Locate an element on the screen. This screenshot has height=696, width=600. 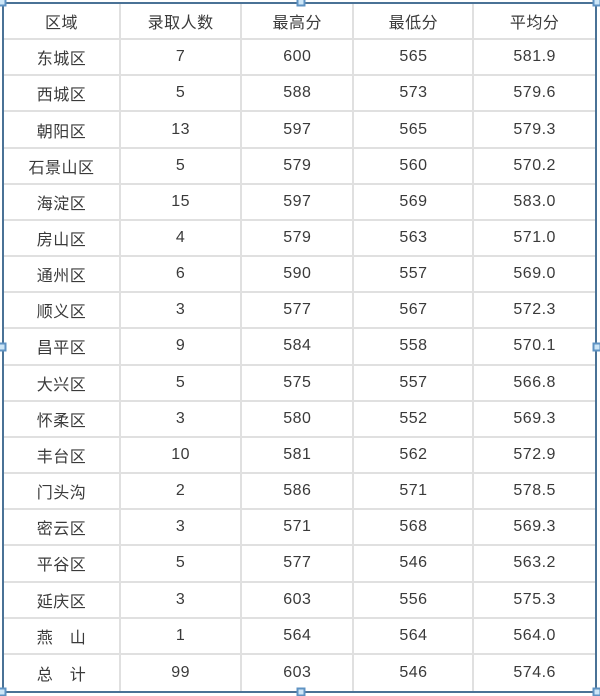
table-cell: 总 计 is located at coordinates (63, 672).